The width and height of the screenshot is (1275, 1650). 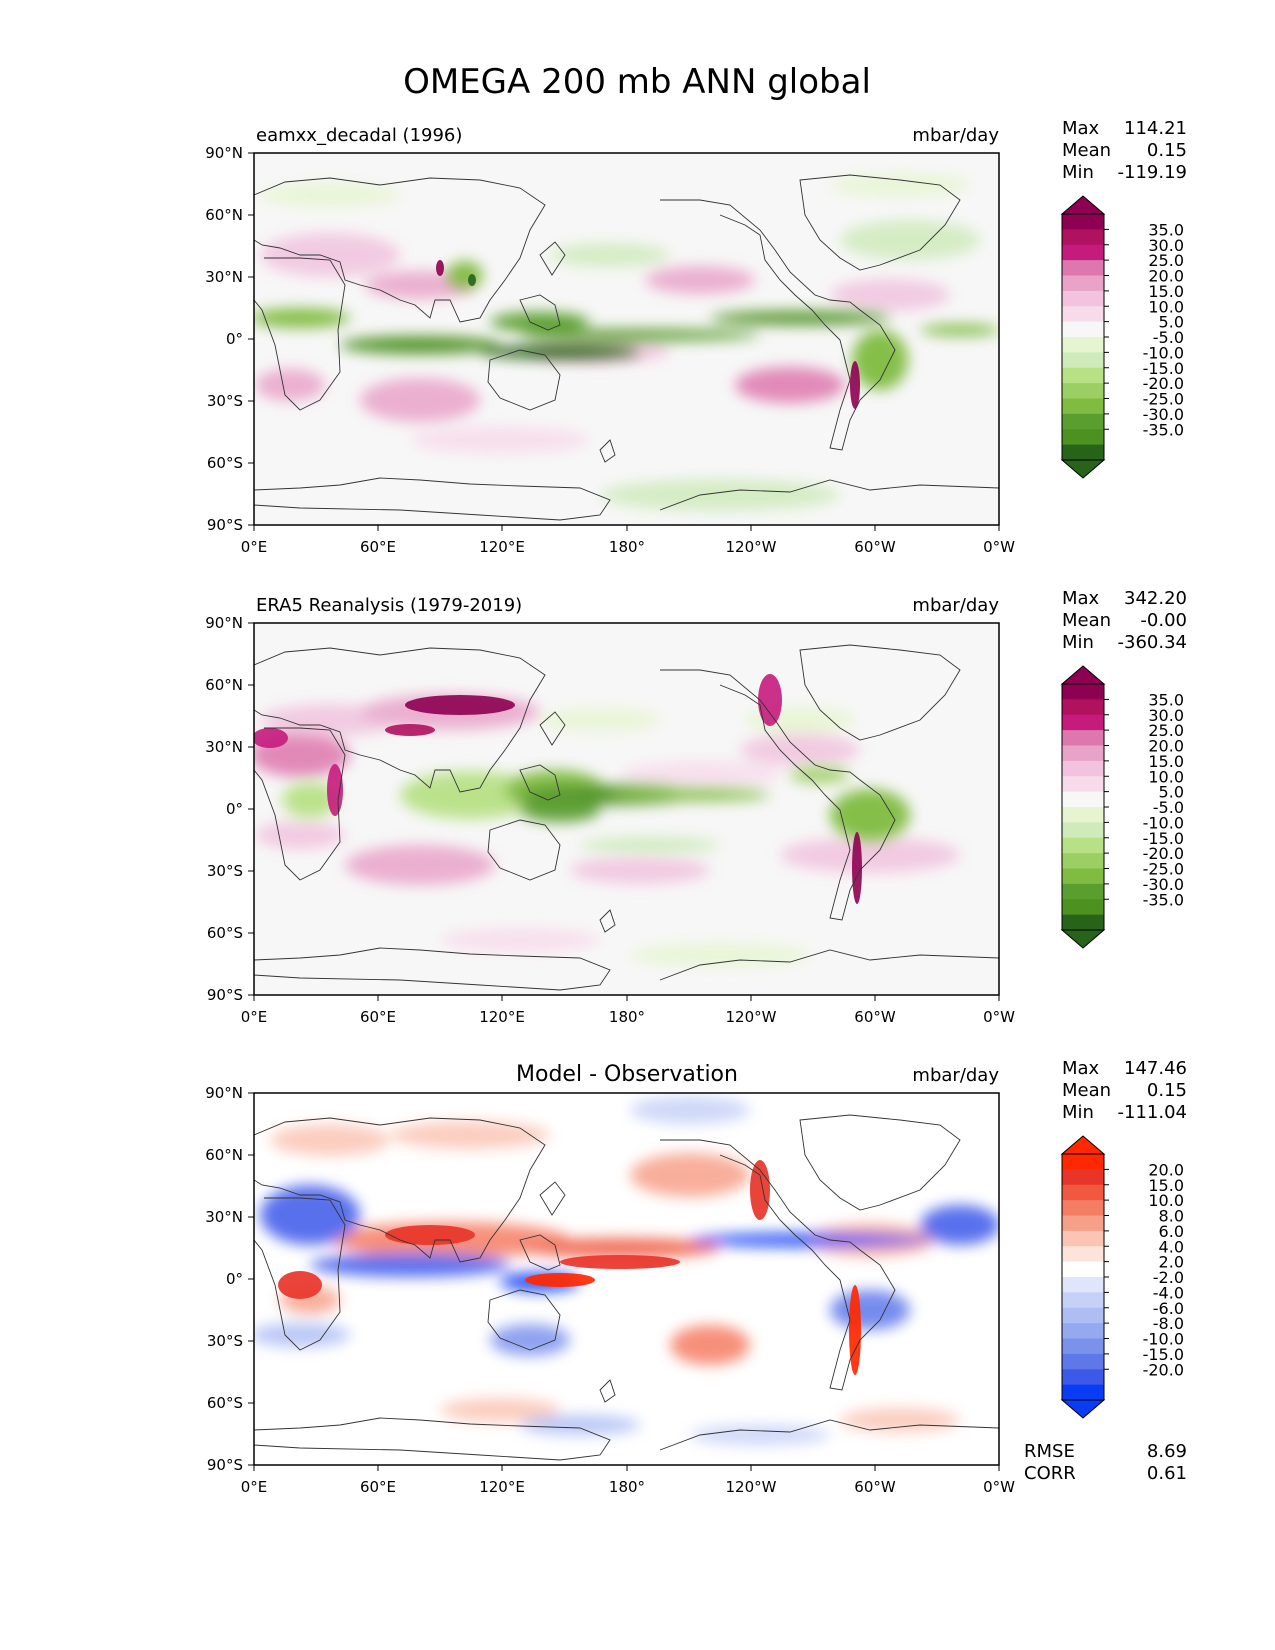 I want to click on metrics-block: RMSE 8.69 CORR 0.61, so click(x=1105, y=1462).